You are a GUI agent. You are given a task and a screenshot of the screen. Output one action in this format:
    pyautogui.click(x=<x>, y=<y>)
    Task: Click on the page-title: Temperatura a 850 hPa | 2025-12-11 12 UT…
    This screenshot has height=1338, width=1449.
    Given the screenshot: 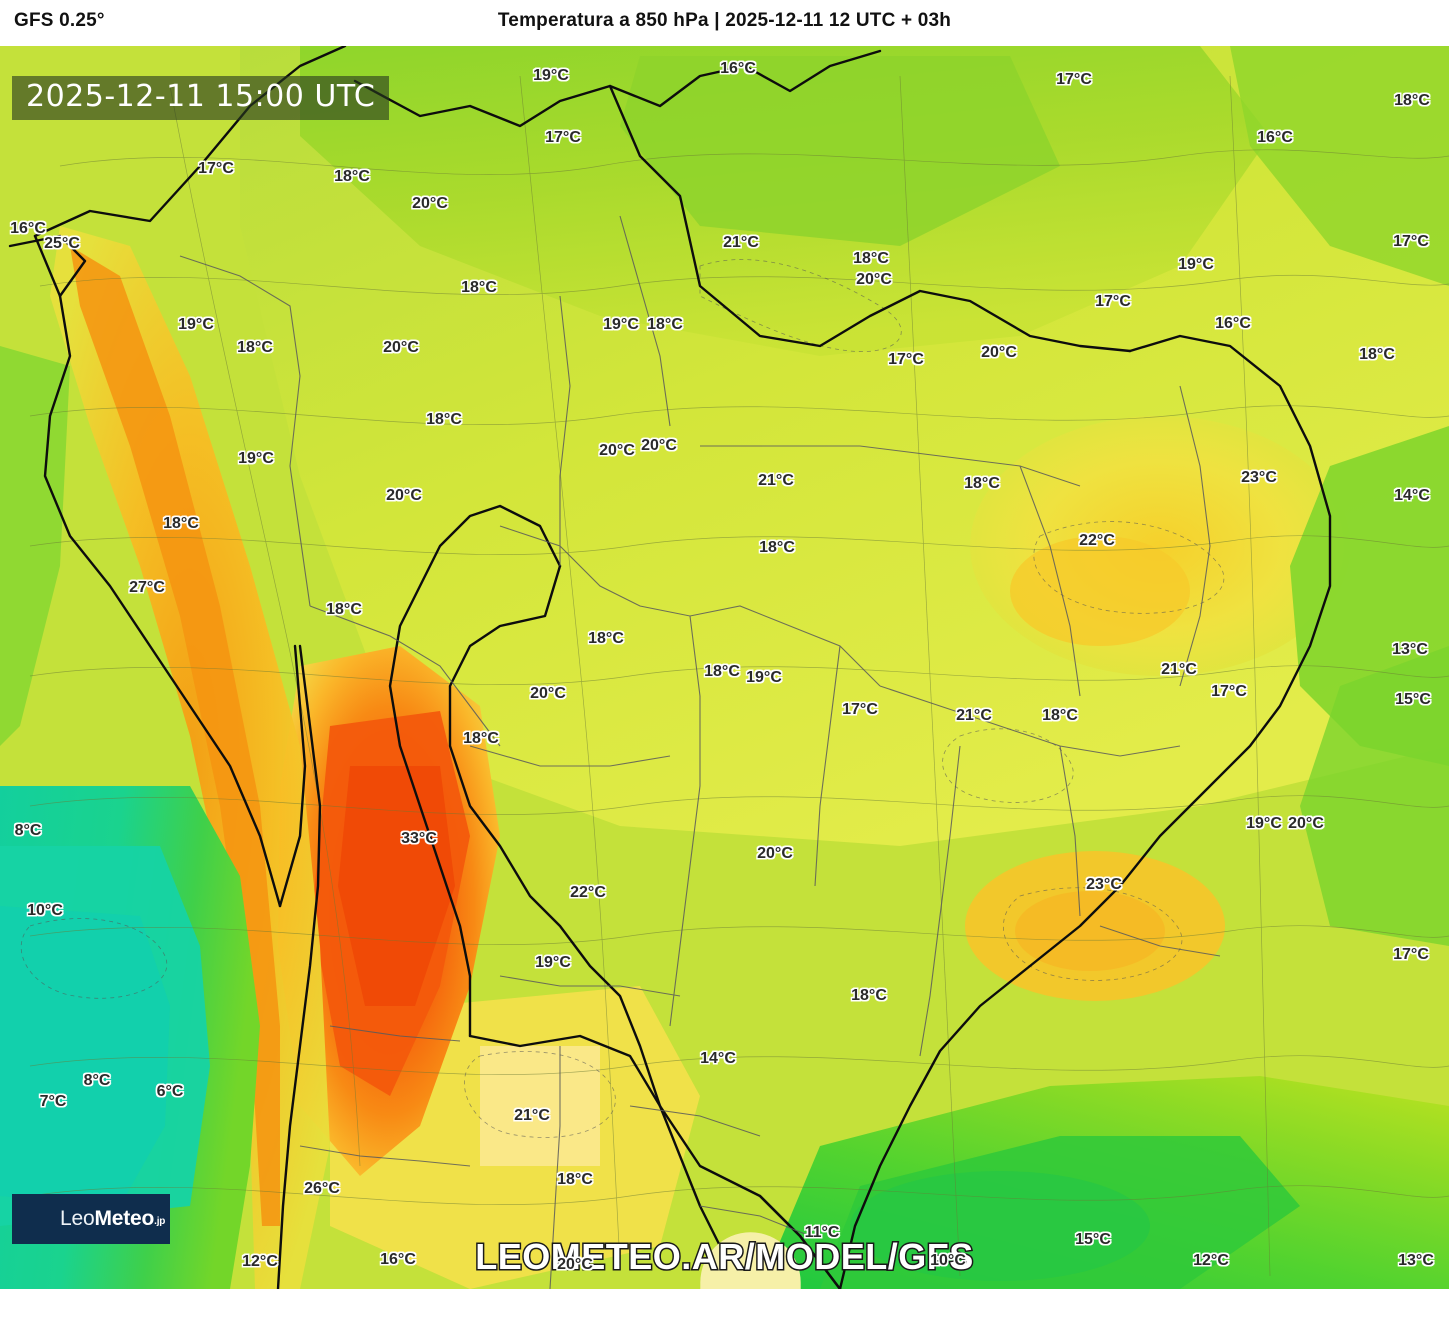 What is the action you would take?
    pyautogui.click(x=724, y=20)
    